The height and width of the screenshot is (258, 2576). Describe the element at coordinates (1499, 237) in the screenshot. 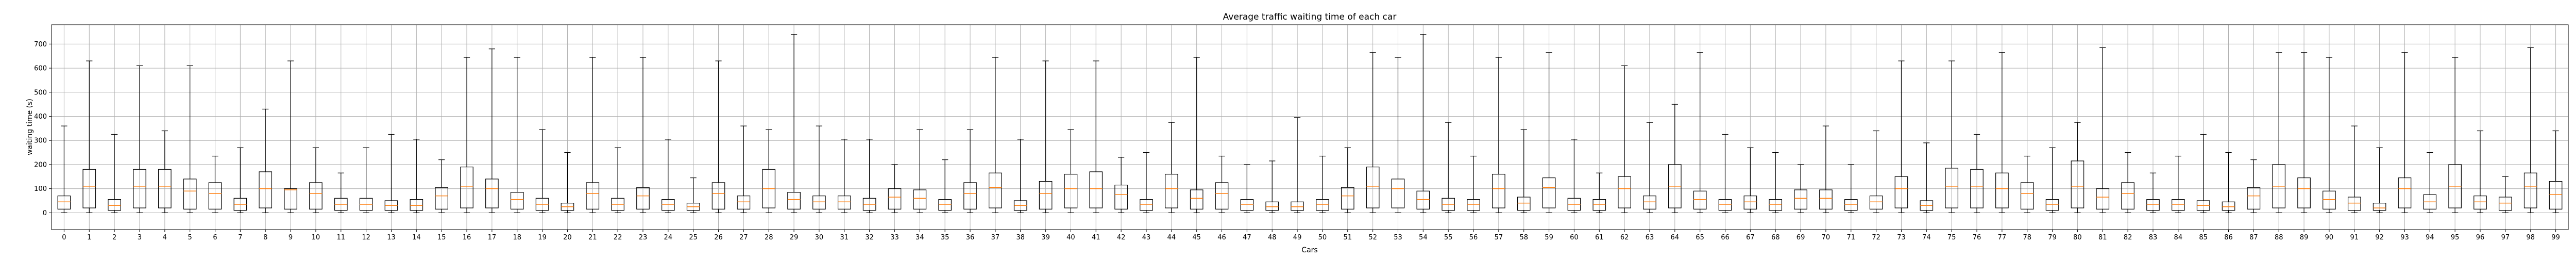

I see `x-tick-label: 57` at that location.